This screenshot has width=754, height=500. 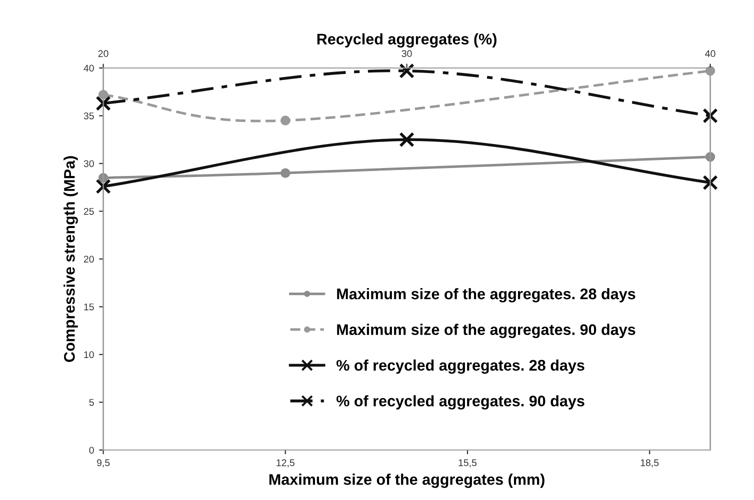 I want to click on legend-label: Maximum size of the aggregates. 90 days, so click(x=486, y=331).